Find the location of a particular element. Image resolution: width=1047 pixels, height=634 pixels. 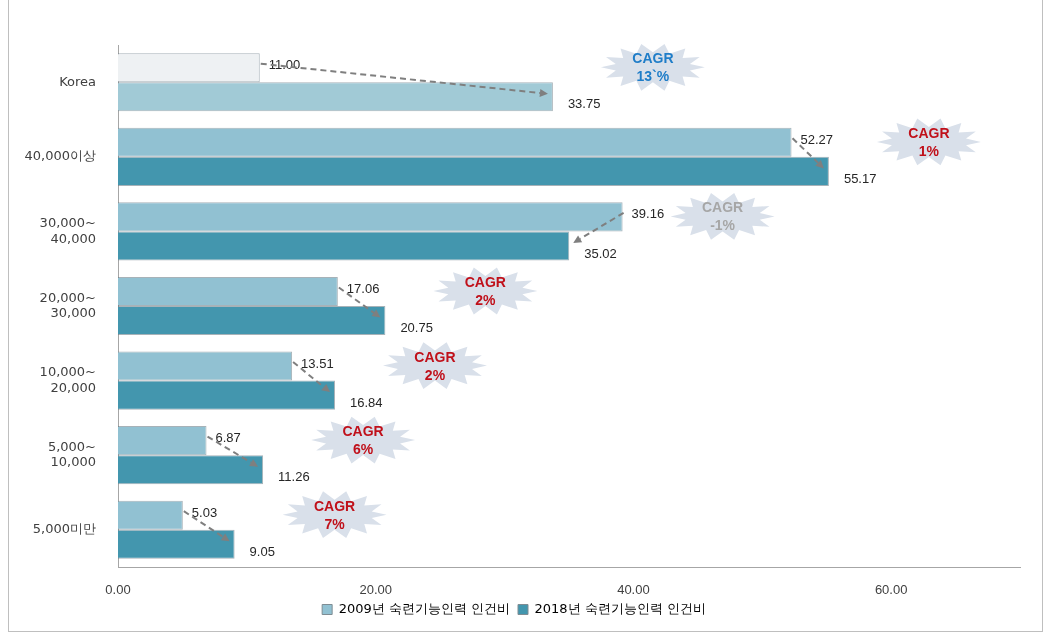

x-tick-label: 40.00 is located at coordinates (633, 590).